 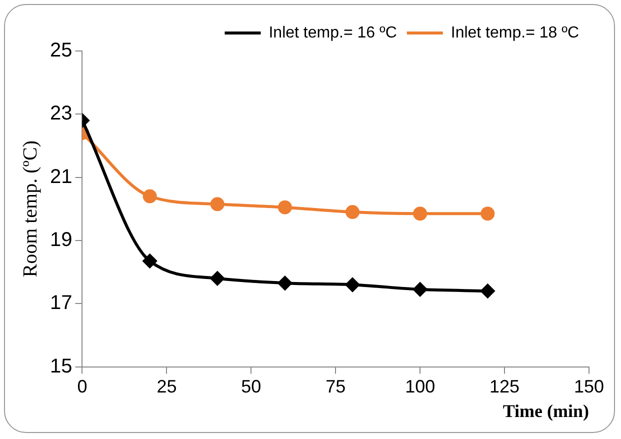 What do you see at coordinates (30, 209) in the screenshot?
I see `y-axis-title: Room temp. (ºC)` at bounding box center [30, 209].